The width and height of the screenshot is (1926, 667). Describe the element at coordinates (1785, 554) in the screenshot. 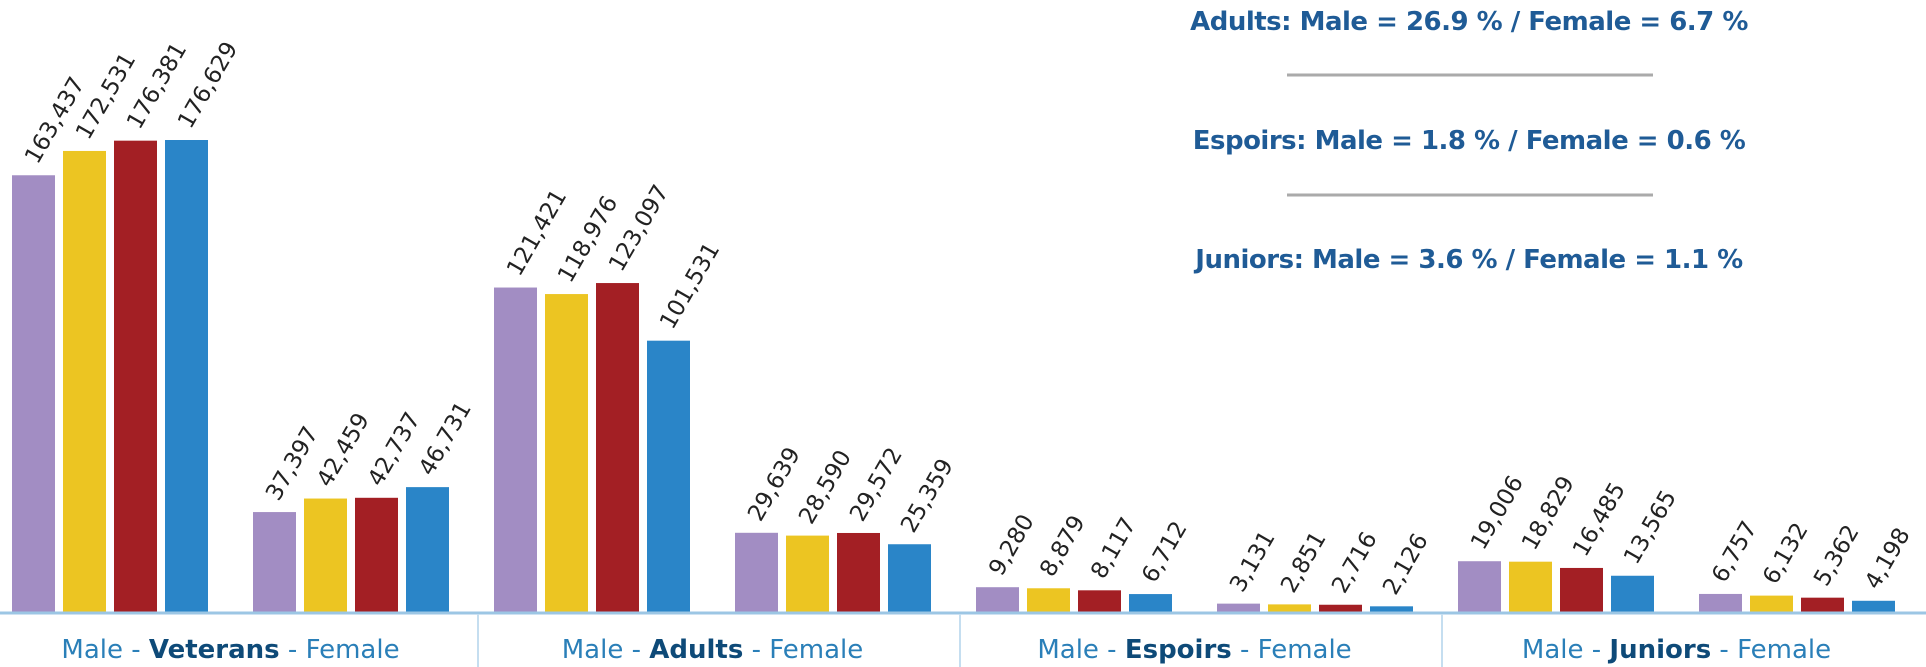

I see `data-label: 6,132` at that location.